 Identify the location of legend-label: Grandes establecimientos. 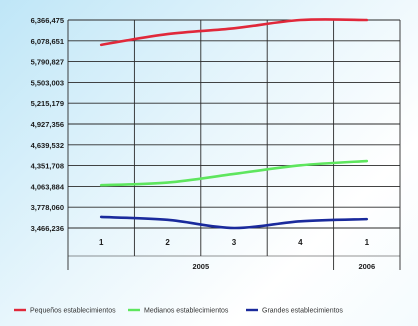
(302, 311).